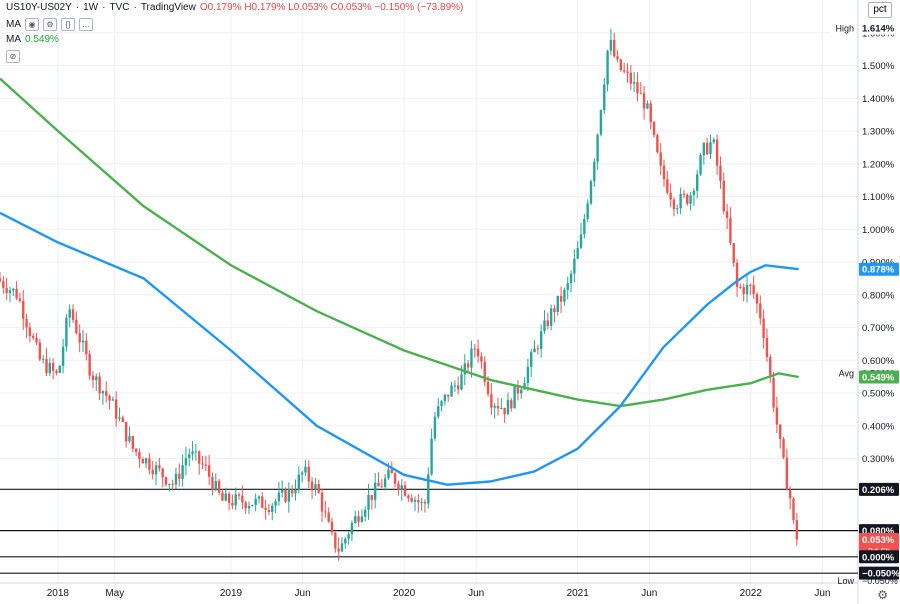 The width and height of the screenshot is (900, 604). I want to click on eye-hidden-icon: ⊘, so click(13, 56).